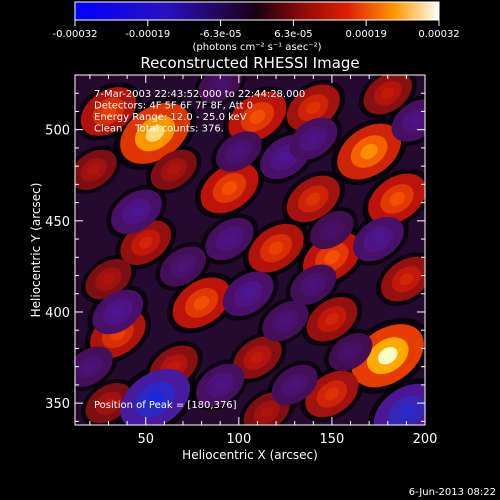 The height and width of the screenshot is (500, 500). What do you see at coordinates (249, 63) in the screenshot?
I see `chart-title: Reconstructed RHESSI Image` at bounding box center [249, 63].